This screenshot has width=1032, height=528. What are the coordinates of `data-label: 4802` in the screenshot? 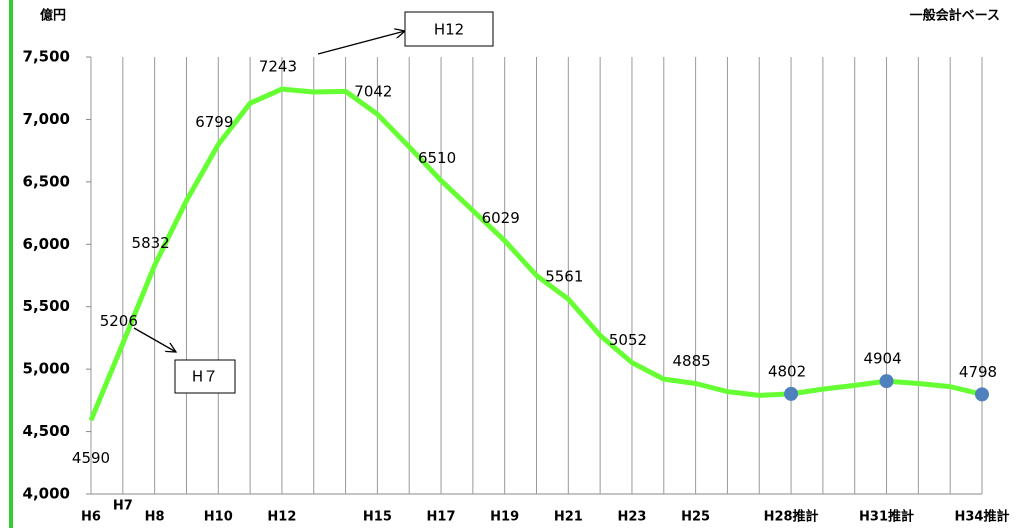 It's located at (787, 371).